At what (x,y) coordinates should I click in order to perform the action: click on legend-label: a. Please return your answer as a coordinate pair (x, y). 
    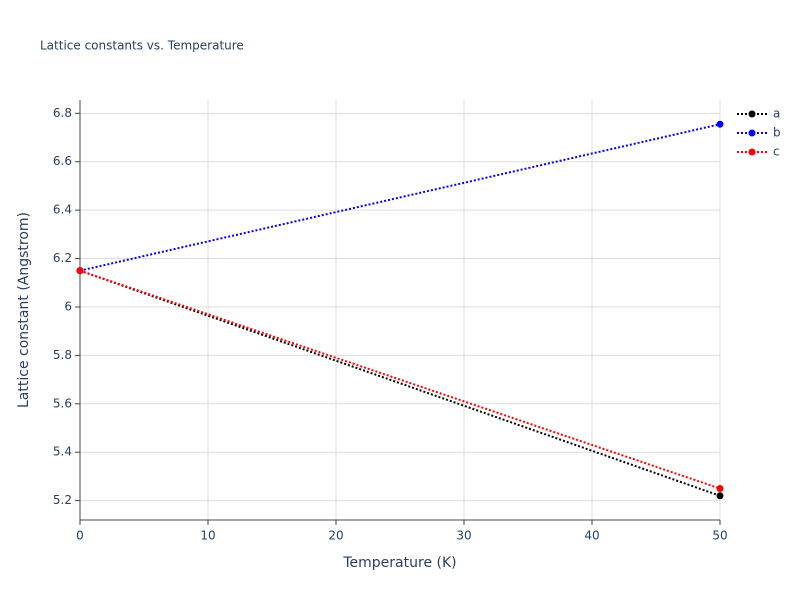
    Looking at the image, I should click on (776, 114).